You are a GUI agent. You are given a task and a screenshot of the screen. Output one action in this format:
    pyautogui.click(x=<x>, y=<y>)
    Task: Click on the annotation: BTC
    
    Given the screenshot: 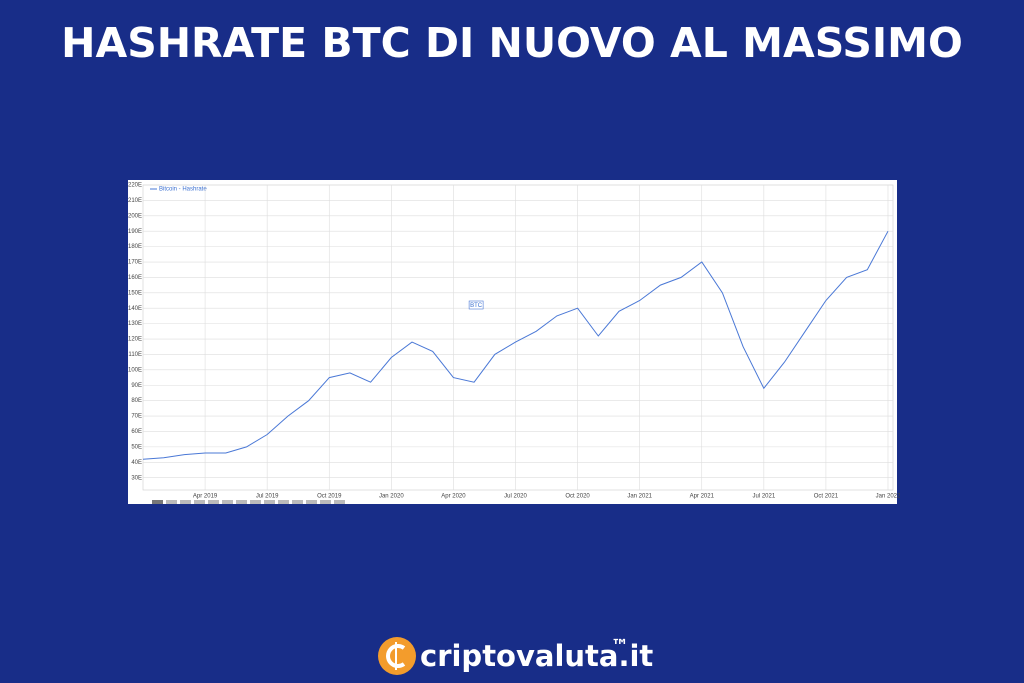 What is the action you would take?
    pyautogui.click(x=476, y=306)
    